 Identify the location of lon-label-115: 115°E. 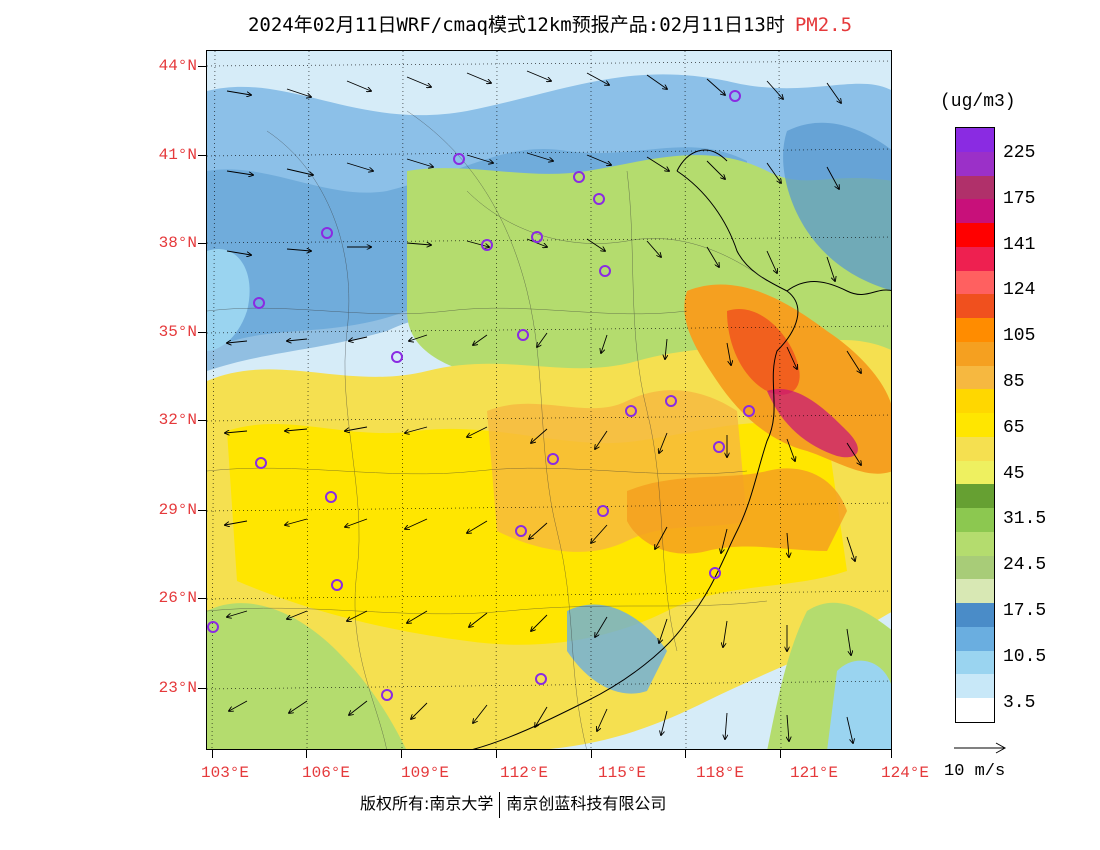
(622, 773).